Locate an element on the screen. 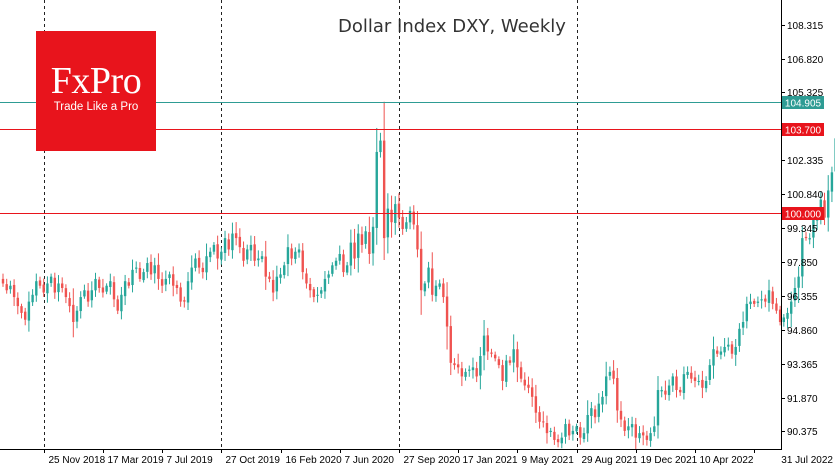  x-tick-label: 10 Apr 2022 is located at coordinates (727, 460).